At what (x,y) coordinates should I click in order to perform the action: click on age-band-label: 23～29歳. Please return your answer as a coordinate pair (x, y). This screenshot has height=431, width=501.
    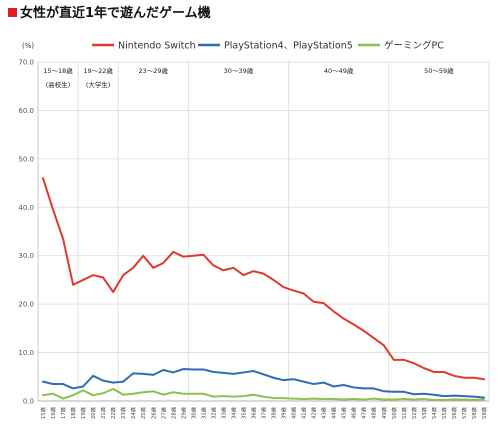
    Looking at the image, I should click on (153, 70).